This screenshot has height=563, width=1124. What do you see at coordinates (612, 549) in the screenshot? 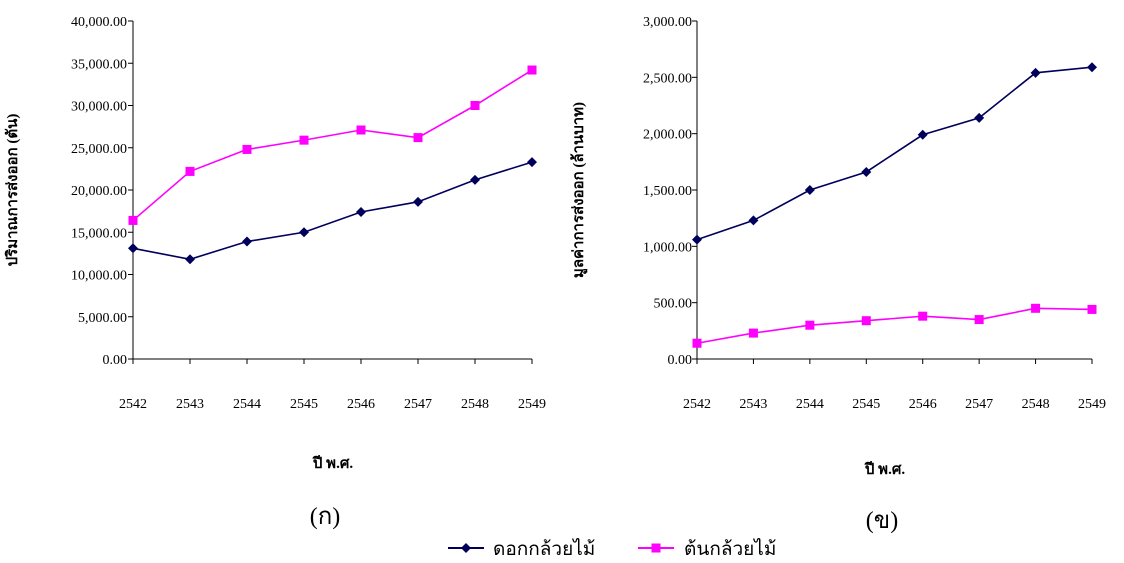
I see `legend: ดอกกล้วยไม้ ต้นกล้วยไม้` at bounding box center [612, 549].